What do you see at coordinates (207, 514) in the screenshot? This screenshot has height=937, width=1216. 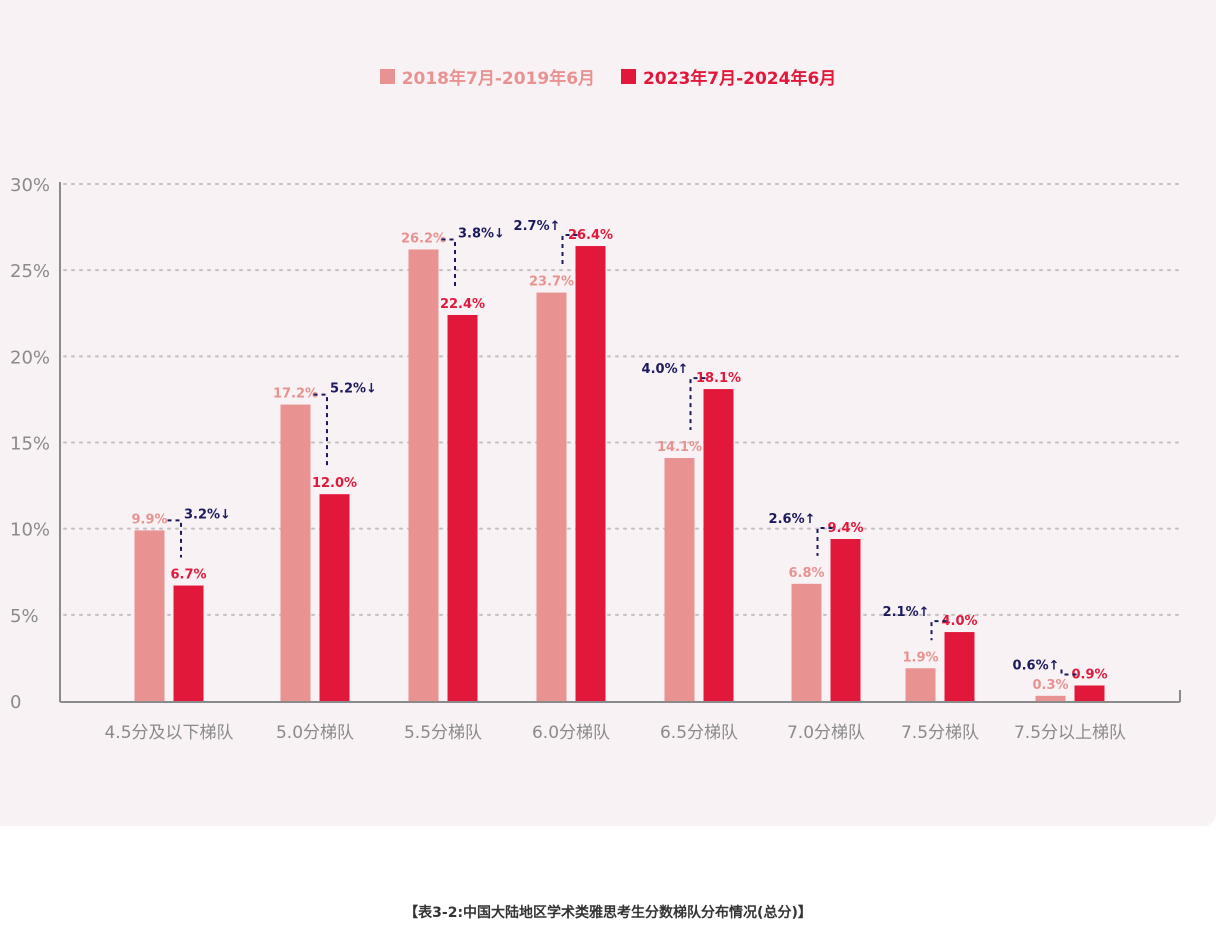 I see `diff-label: 3.2%↓` at bounding box center [207, 514].